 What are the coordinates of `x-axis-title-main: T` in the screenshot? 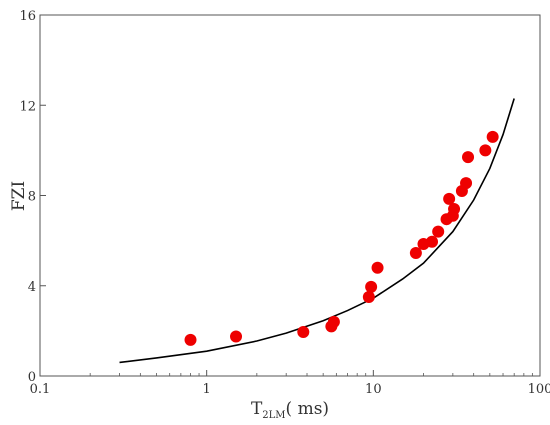 It's located at (257, 409).